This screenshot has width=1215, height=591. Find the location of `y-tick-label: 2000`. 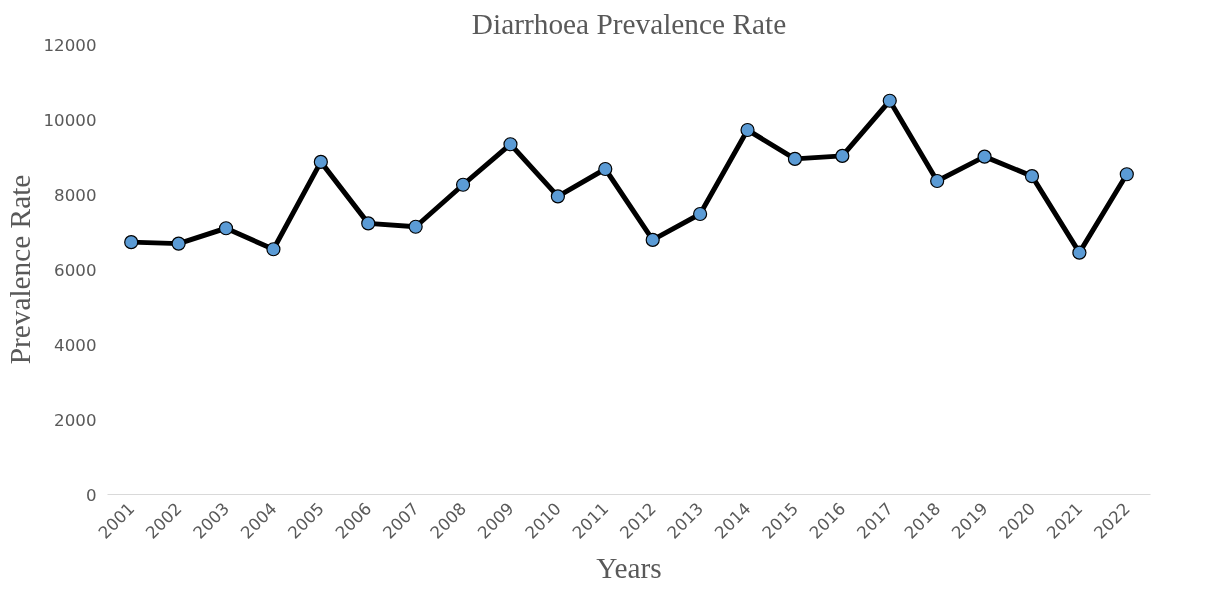

y-tick-label: 2000 is located at coordinates (75, 420).